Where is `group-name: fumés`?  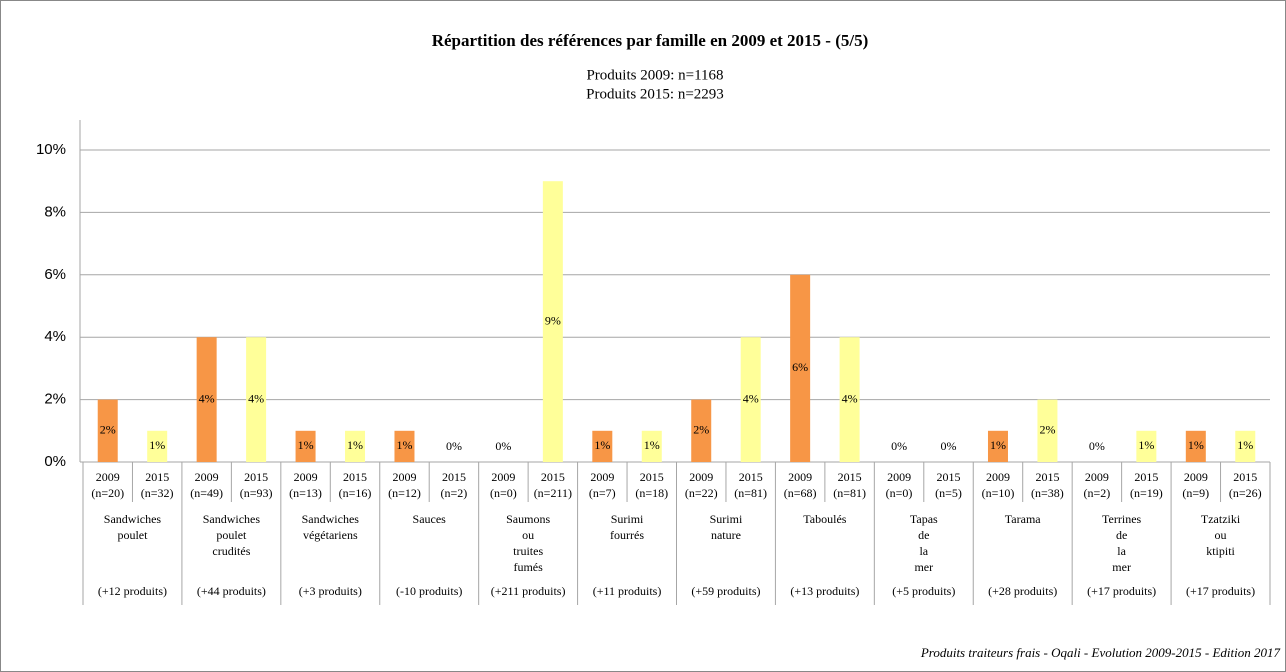 group-name: fumés is located at coordinates (528, 567).